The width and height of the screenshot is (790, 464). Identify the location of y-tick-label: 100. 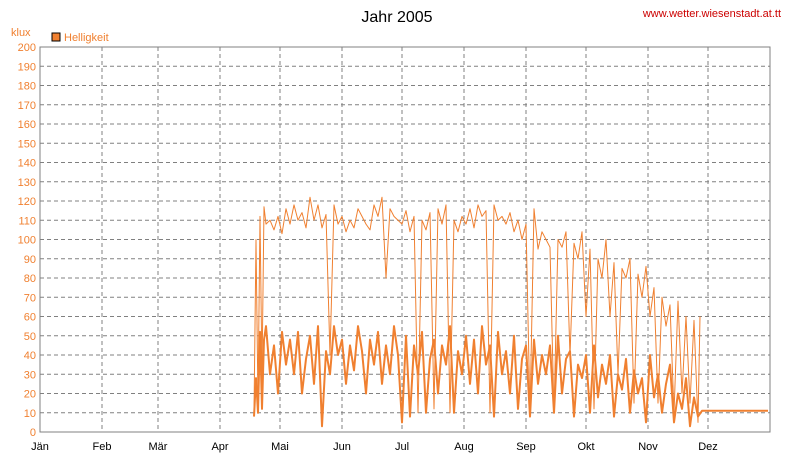
(27, 241).